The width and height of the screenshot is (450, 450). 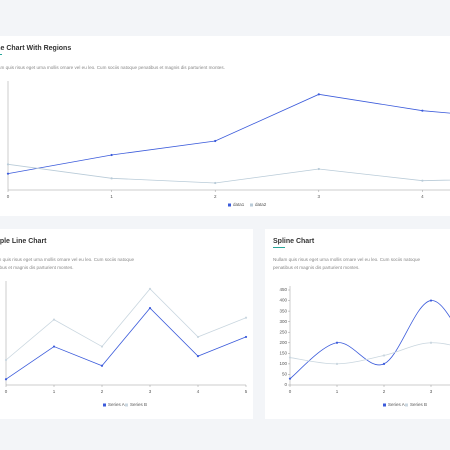 I want to click on legend-label: data1, so click(x=239, y=204).